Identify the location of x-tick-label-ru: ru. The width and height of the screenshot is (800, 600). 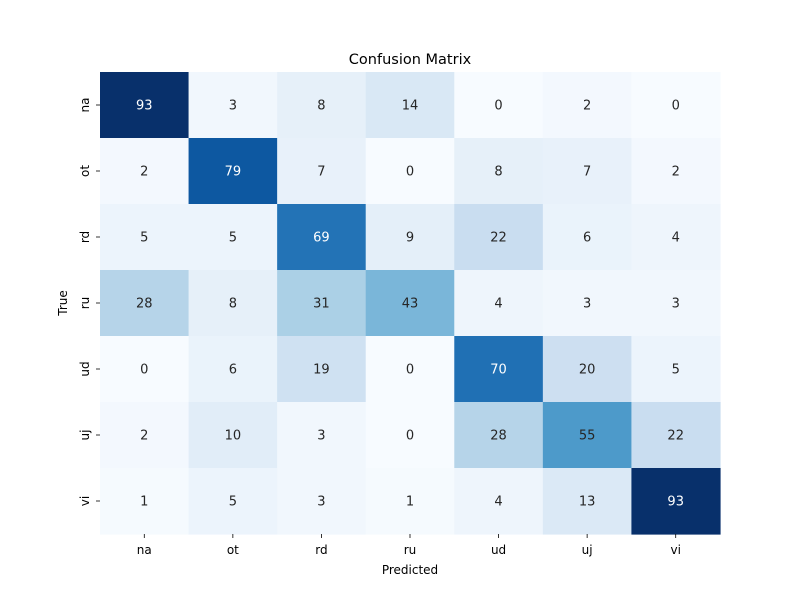
(410, 550).